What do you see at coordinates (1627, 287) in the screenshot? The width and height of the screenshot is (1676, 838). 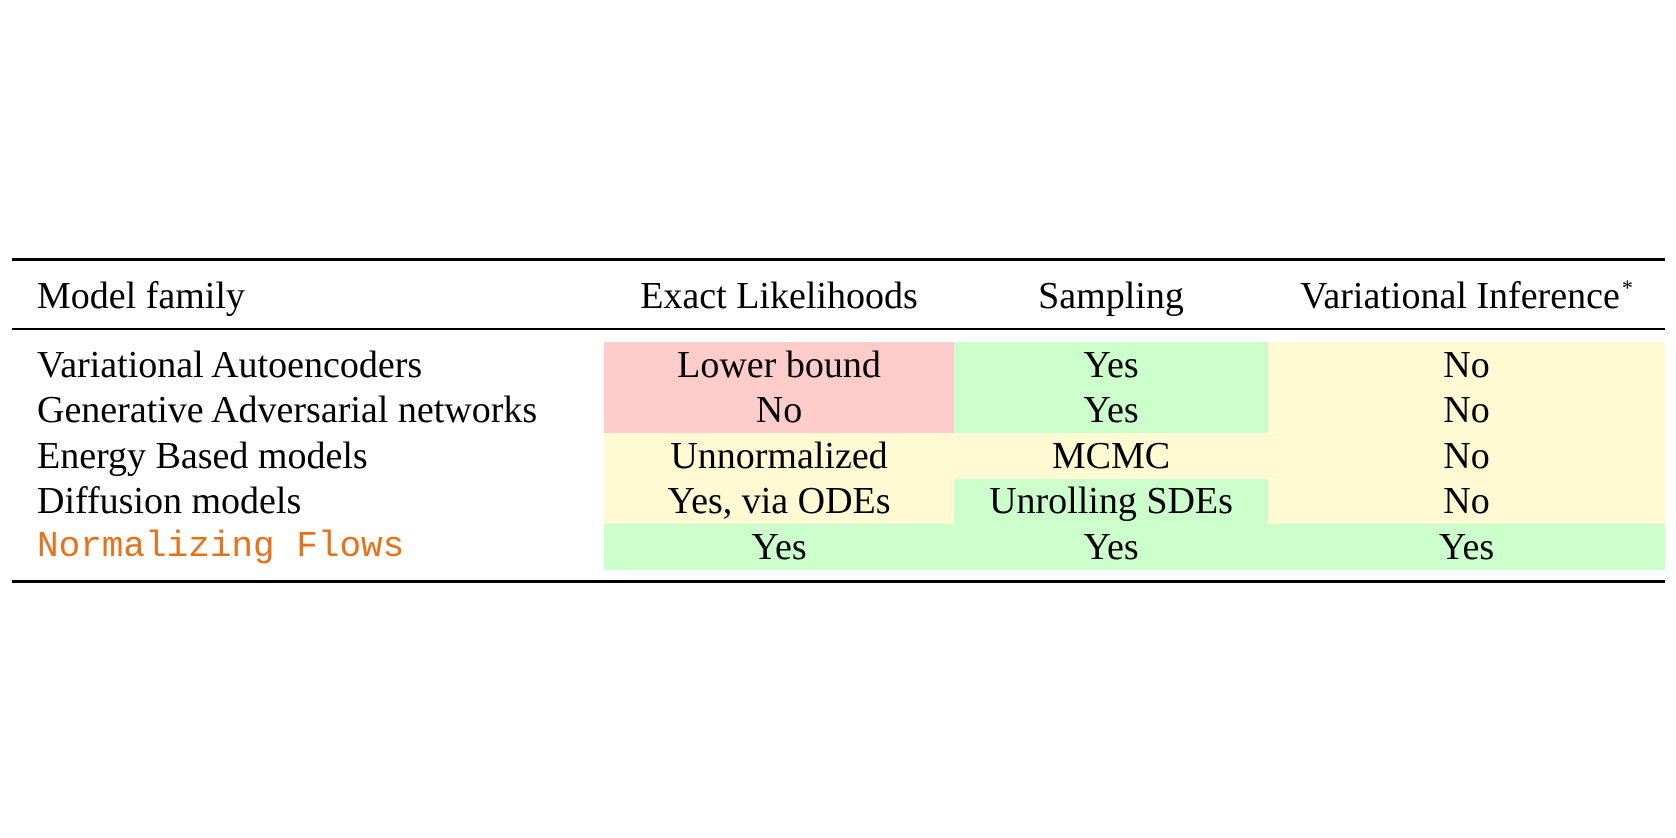 I see `footnote-marker: *` at bounding box center [1627, 287].